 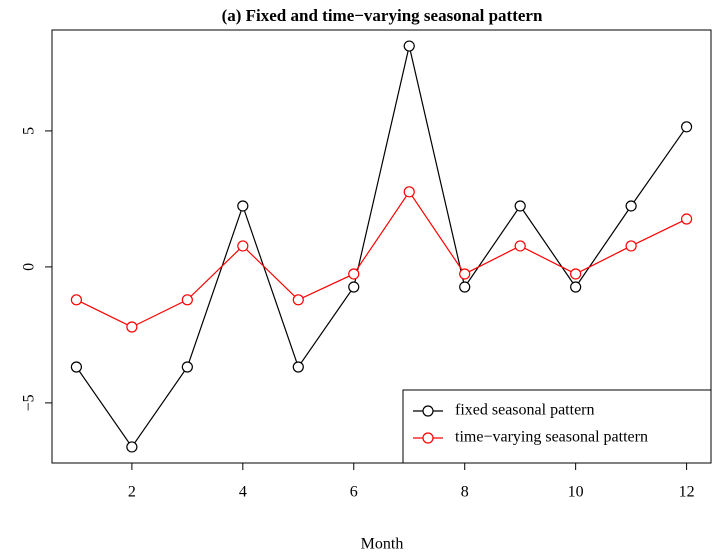 What do you see at coordinates (557, 426) in the screenshot?
I see `legend-box` at bounding box center [557, 426].